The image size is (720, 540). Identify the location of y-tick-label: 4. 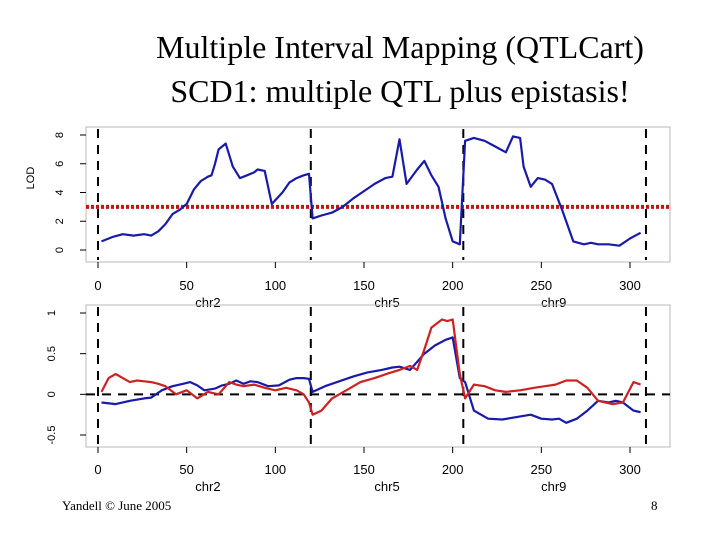
(60, 192).